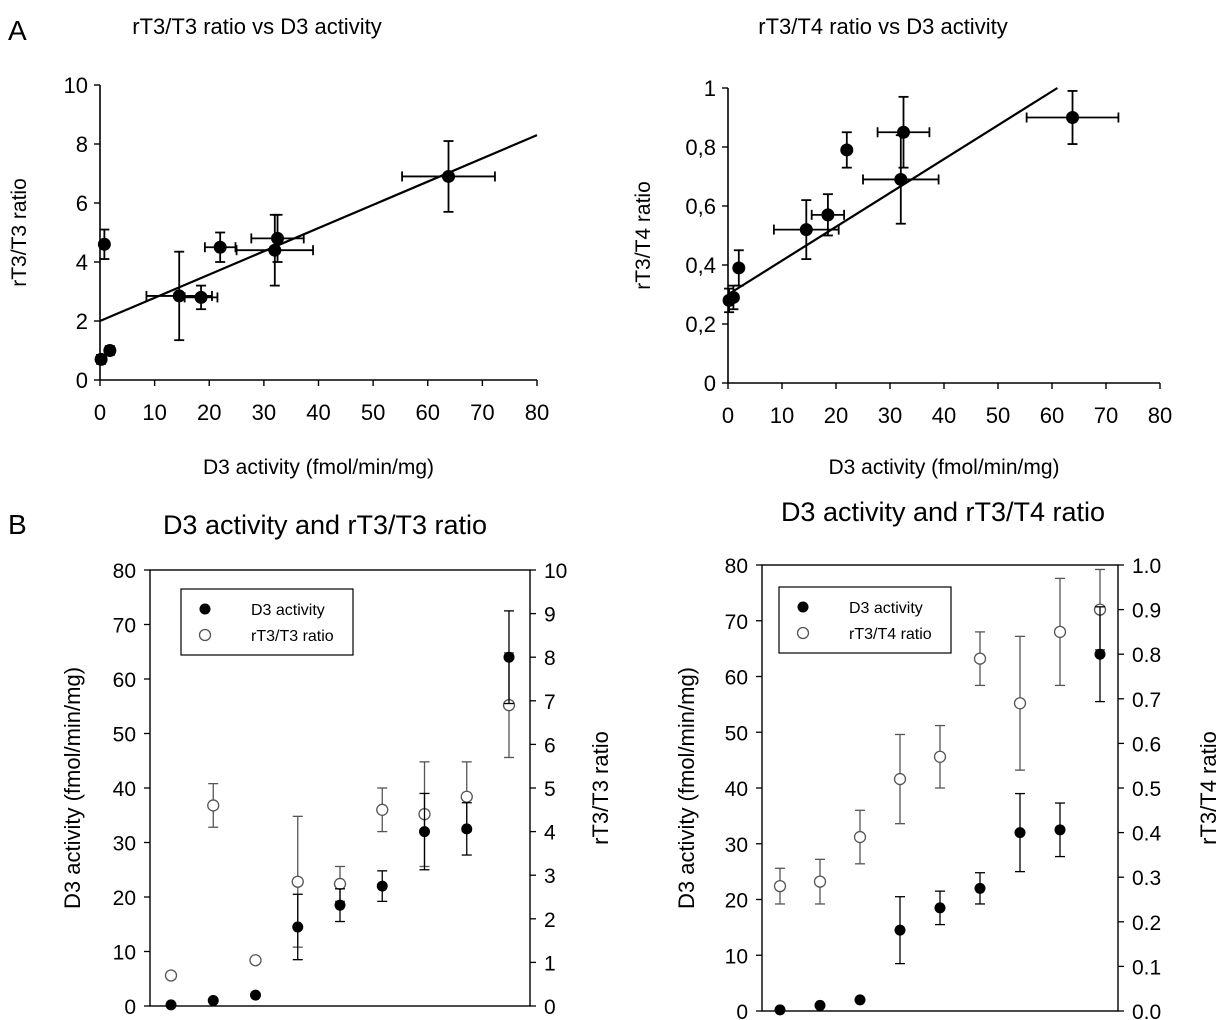  I want to click on right-y-tick-label: 3, so click(550, 876).